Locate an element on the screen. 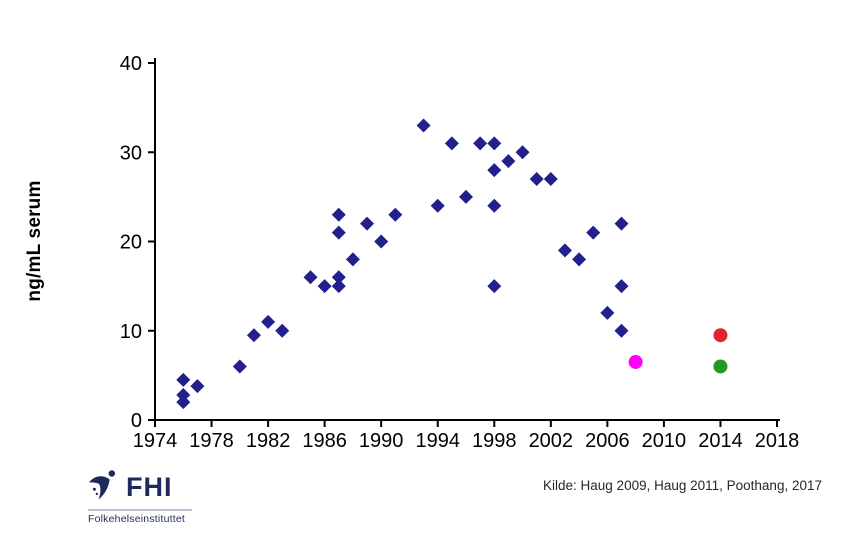 The width and height of the screenshot is (862, 544). fhi-logo: FHI Folkehelseinstituttet is located at coordinates (143, 496).